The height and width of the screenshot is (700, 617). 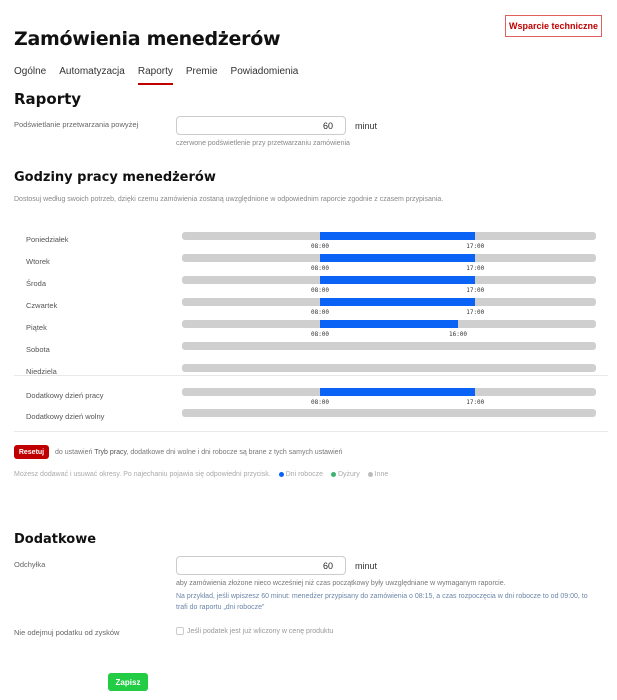 What do you see at coordinates (47, 239) in the screenshot?
I see `day-label-0: Poniedziałek` at bounding box center [47, 239].